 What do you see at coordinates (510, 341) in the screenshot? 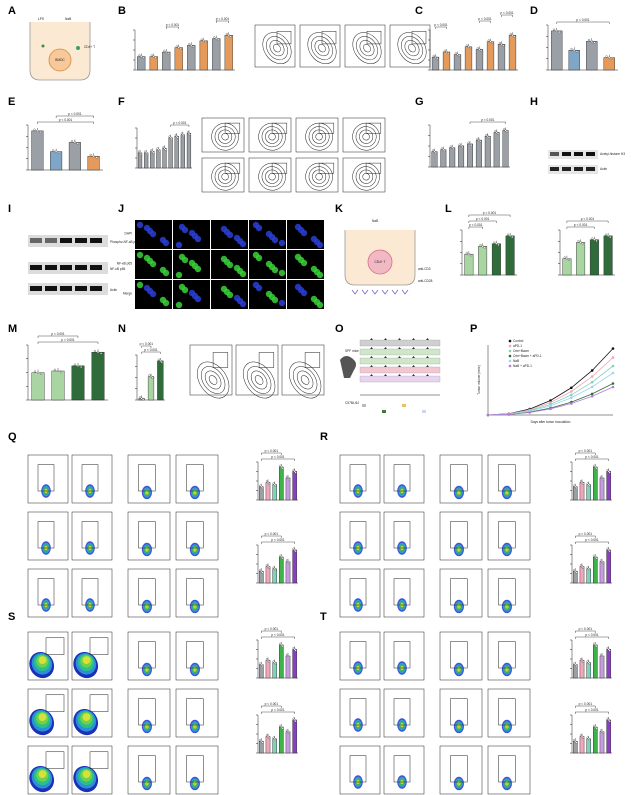
I see `legend-marker` at bounding box center [510, 341].